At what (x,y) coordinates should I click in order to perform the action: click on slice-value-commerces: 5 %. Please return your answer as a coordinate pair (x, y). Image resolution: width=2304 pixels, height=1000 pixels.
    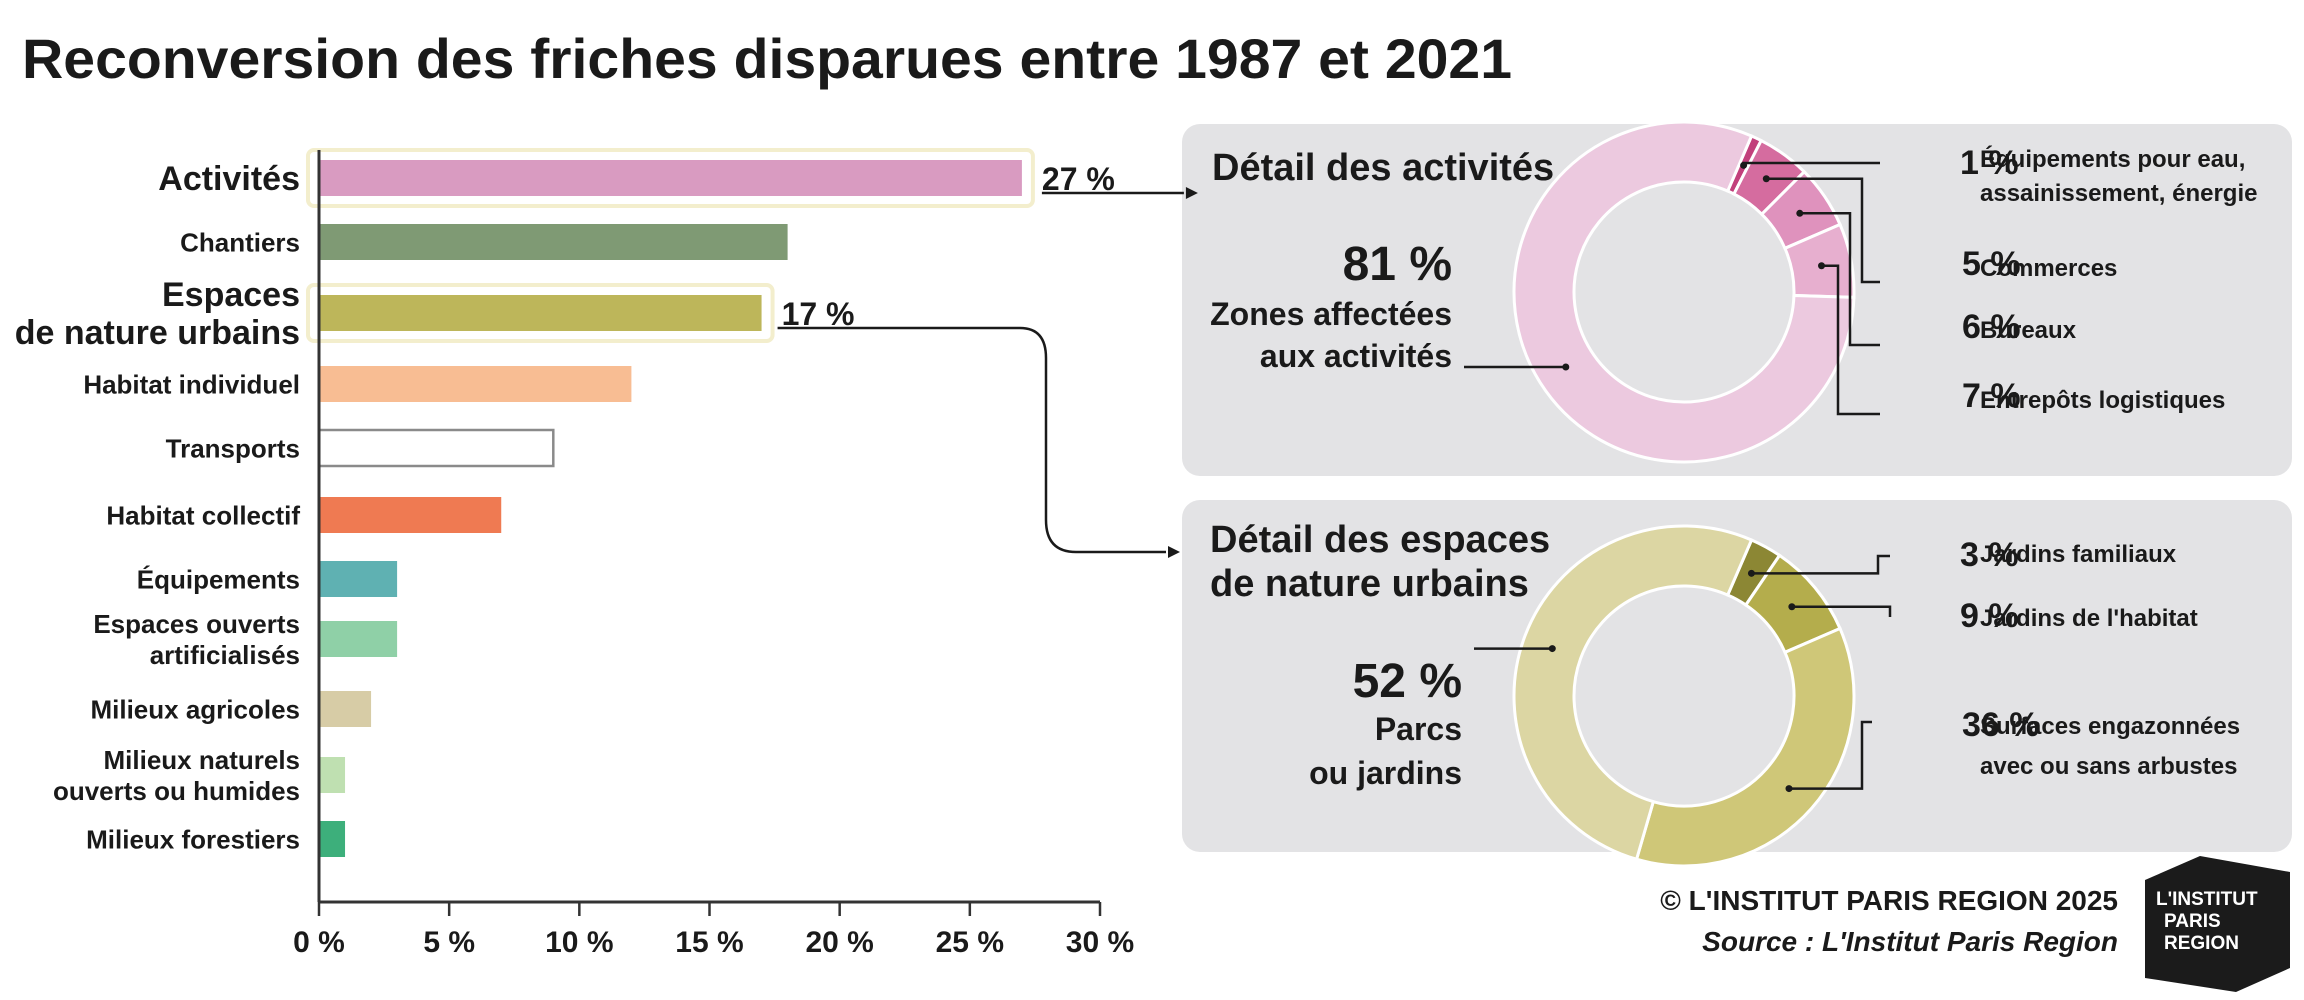
    Looking at the image, I should click on (1991, 264).